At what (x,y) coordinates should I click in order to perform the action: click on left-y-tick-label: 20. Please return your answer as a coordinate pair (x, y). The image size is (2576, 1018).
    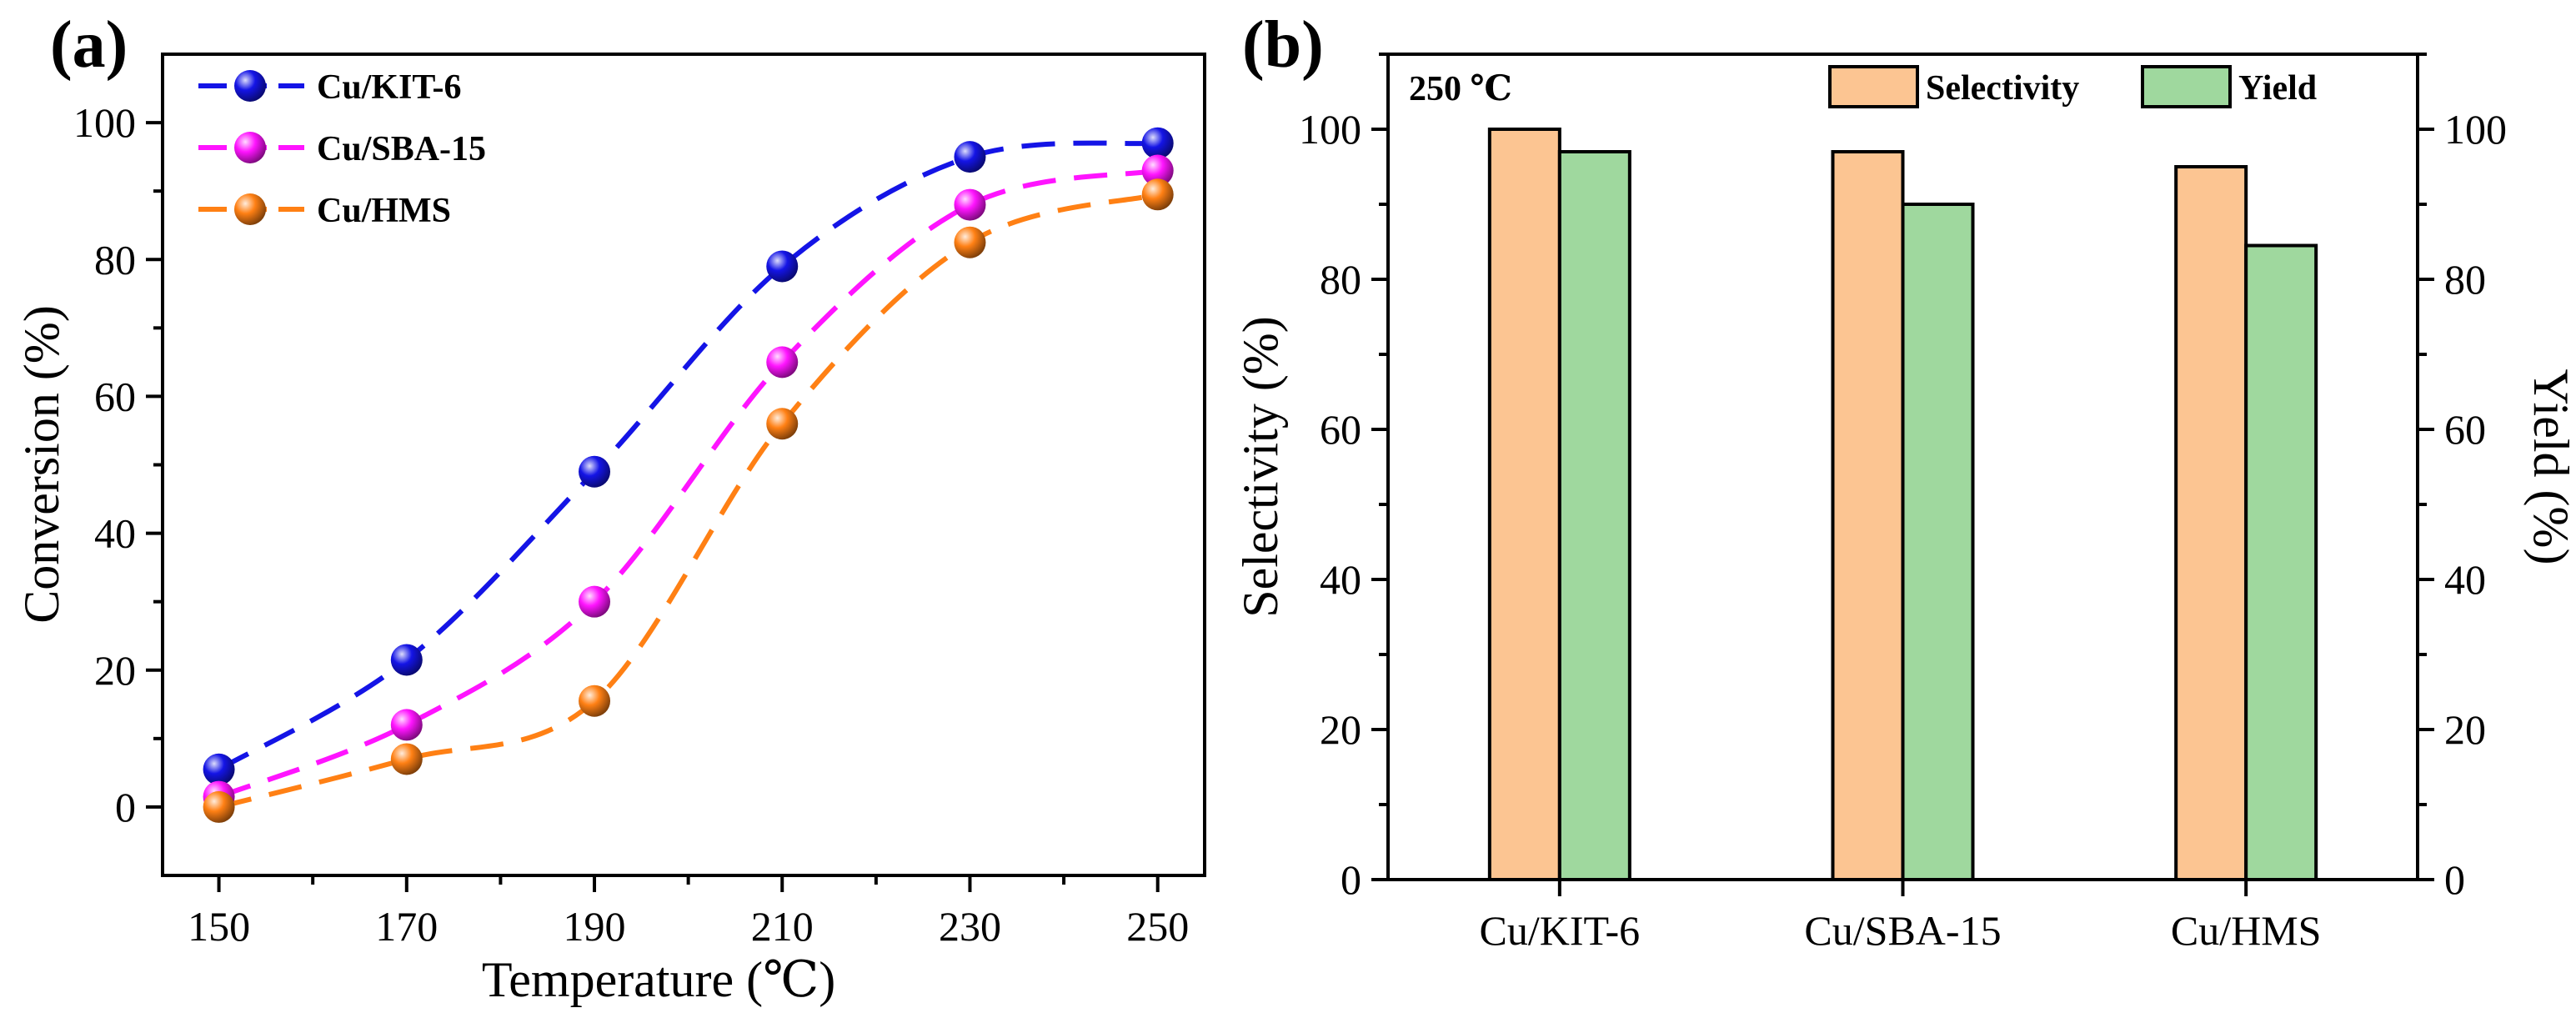
    Looking at the image, I should click on (1340, 729).